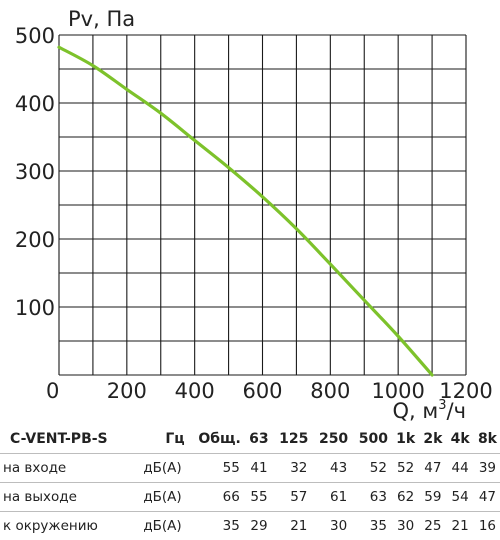  What do you see at coordinates (66, 526) in the screenshot?
I see `row-label: к окружению` at bounding box center [66, 526].